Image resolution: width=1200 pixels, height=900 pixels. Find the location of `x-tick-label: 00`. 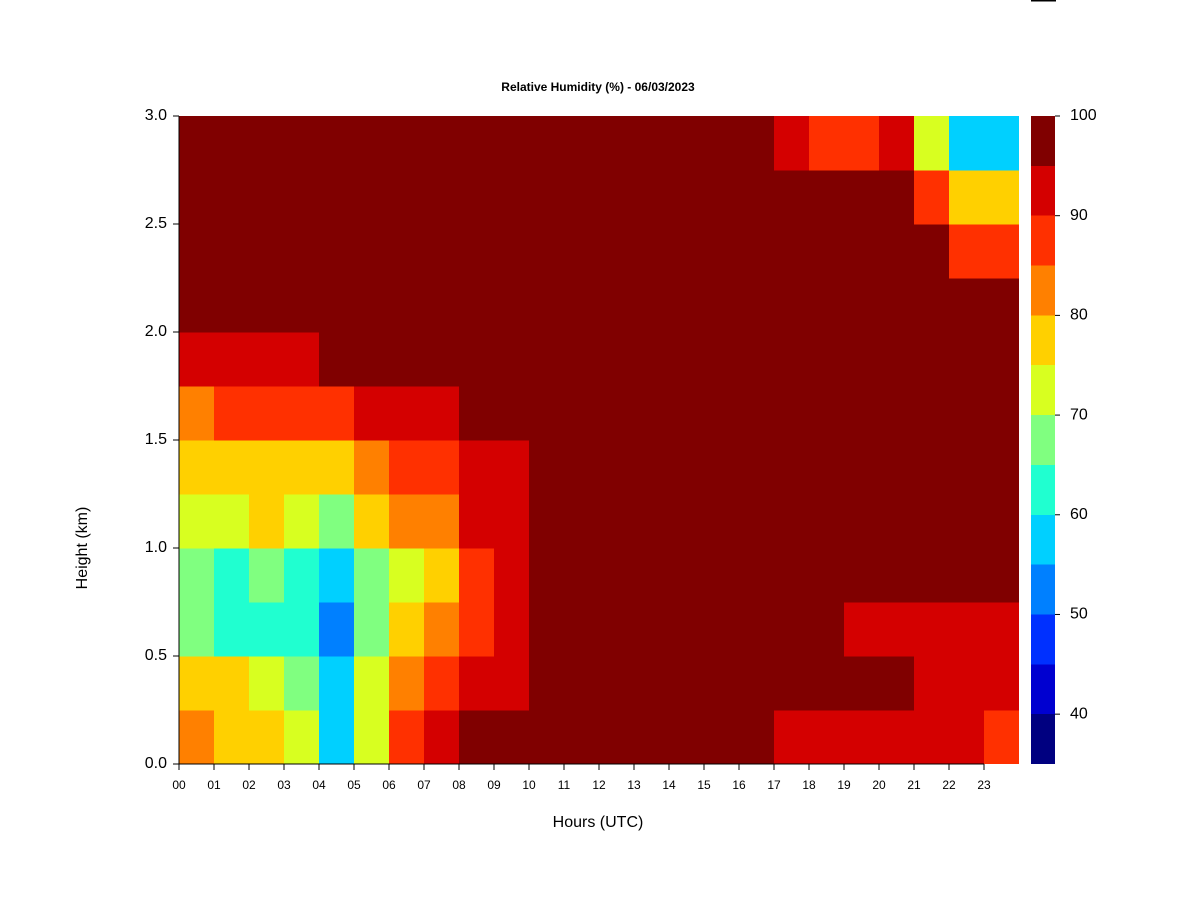

x-tick-label: 00 is located at coordinates (179, 785).